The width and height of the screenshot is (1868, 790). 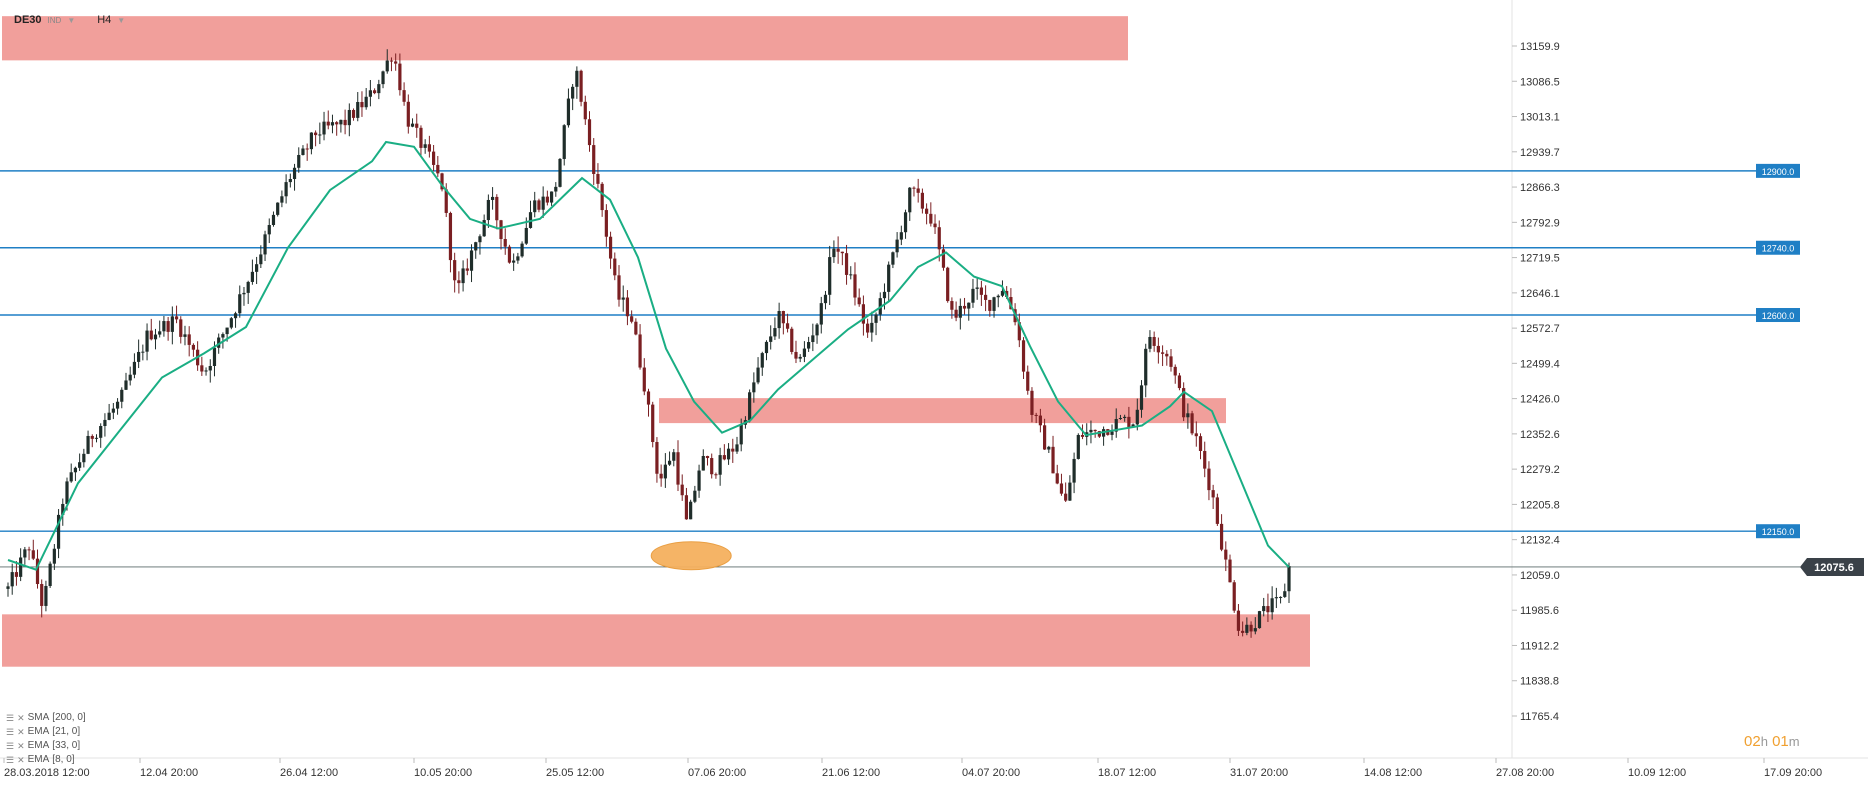 What do you see at coordinates (1539, 682) in the screenshot?
I see `y-tick-label: 11838.8` at bounding box center [1539, 682].